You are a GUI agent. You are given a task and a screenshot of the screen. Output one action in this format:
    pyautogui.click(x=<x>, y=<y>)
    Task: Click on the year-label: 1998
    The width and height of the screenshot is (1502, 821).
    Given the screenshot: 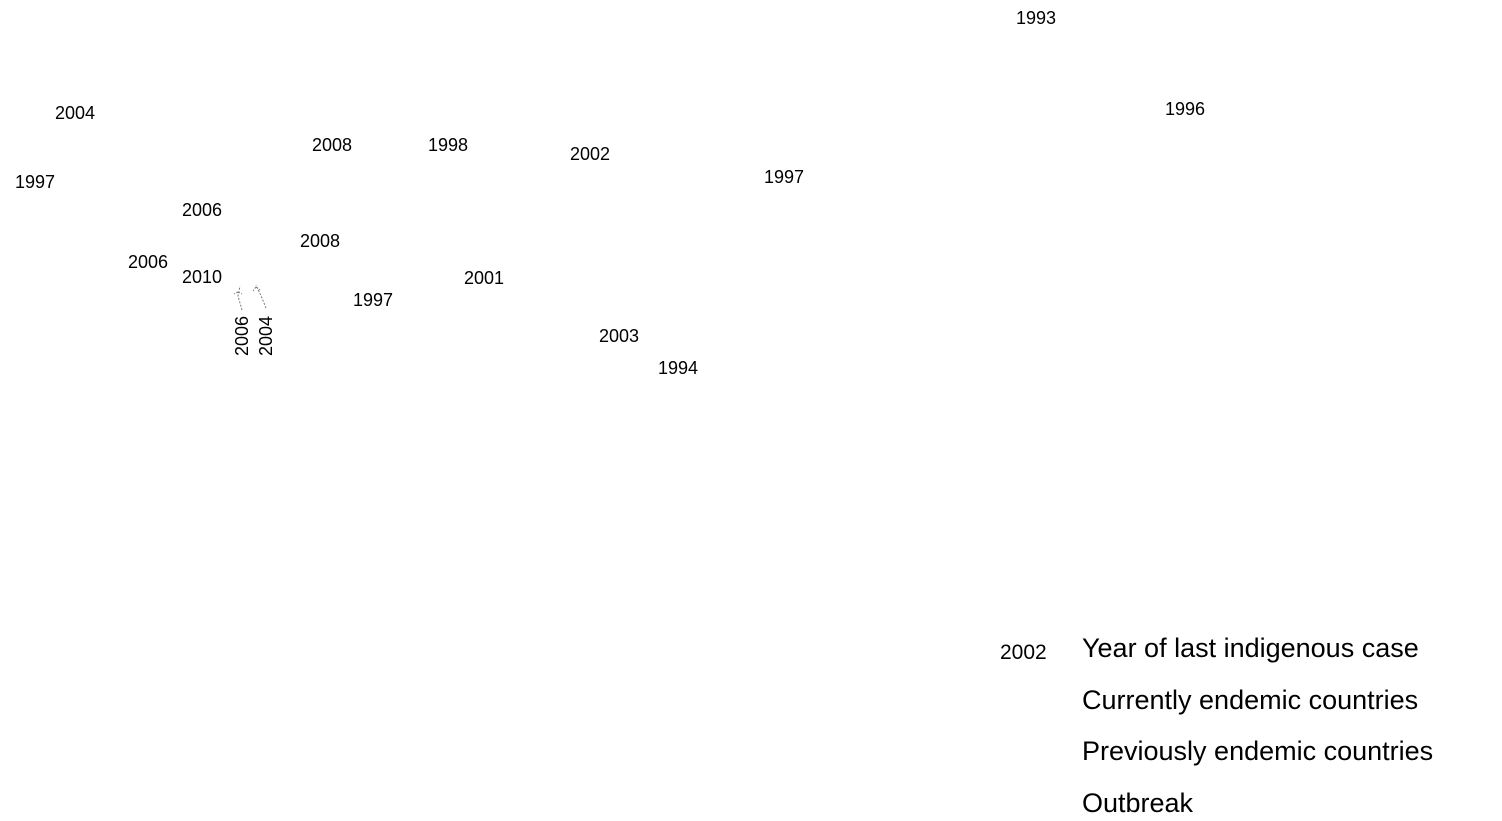 What is the action you would take?
    pyautogui.click(x=448, y=145)
    